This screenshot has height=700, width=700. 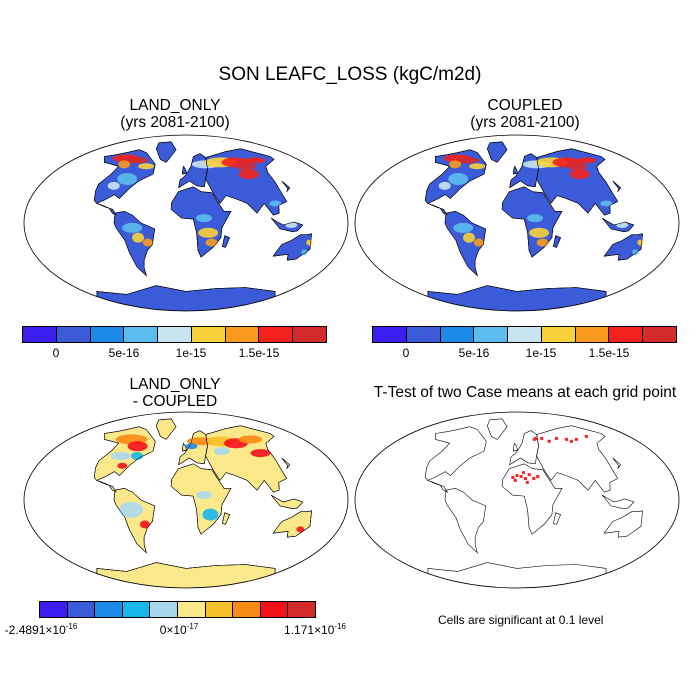 What do you see at coordinates (191, 353) in the screenshot?
I see `colorbar-tick-label: 1e-15` at bounding box center [191, 353].